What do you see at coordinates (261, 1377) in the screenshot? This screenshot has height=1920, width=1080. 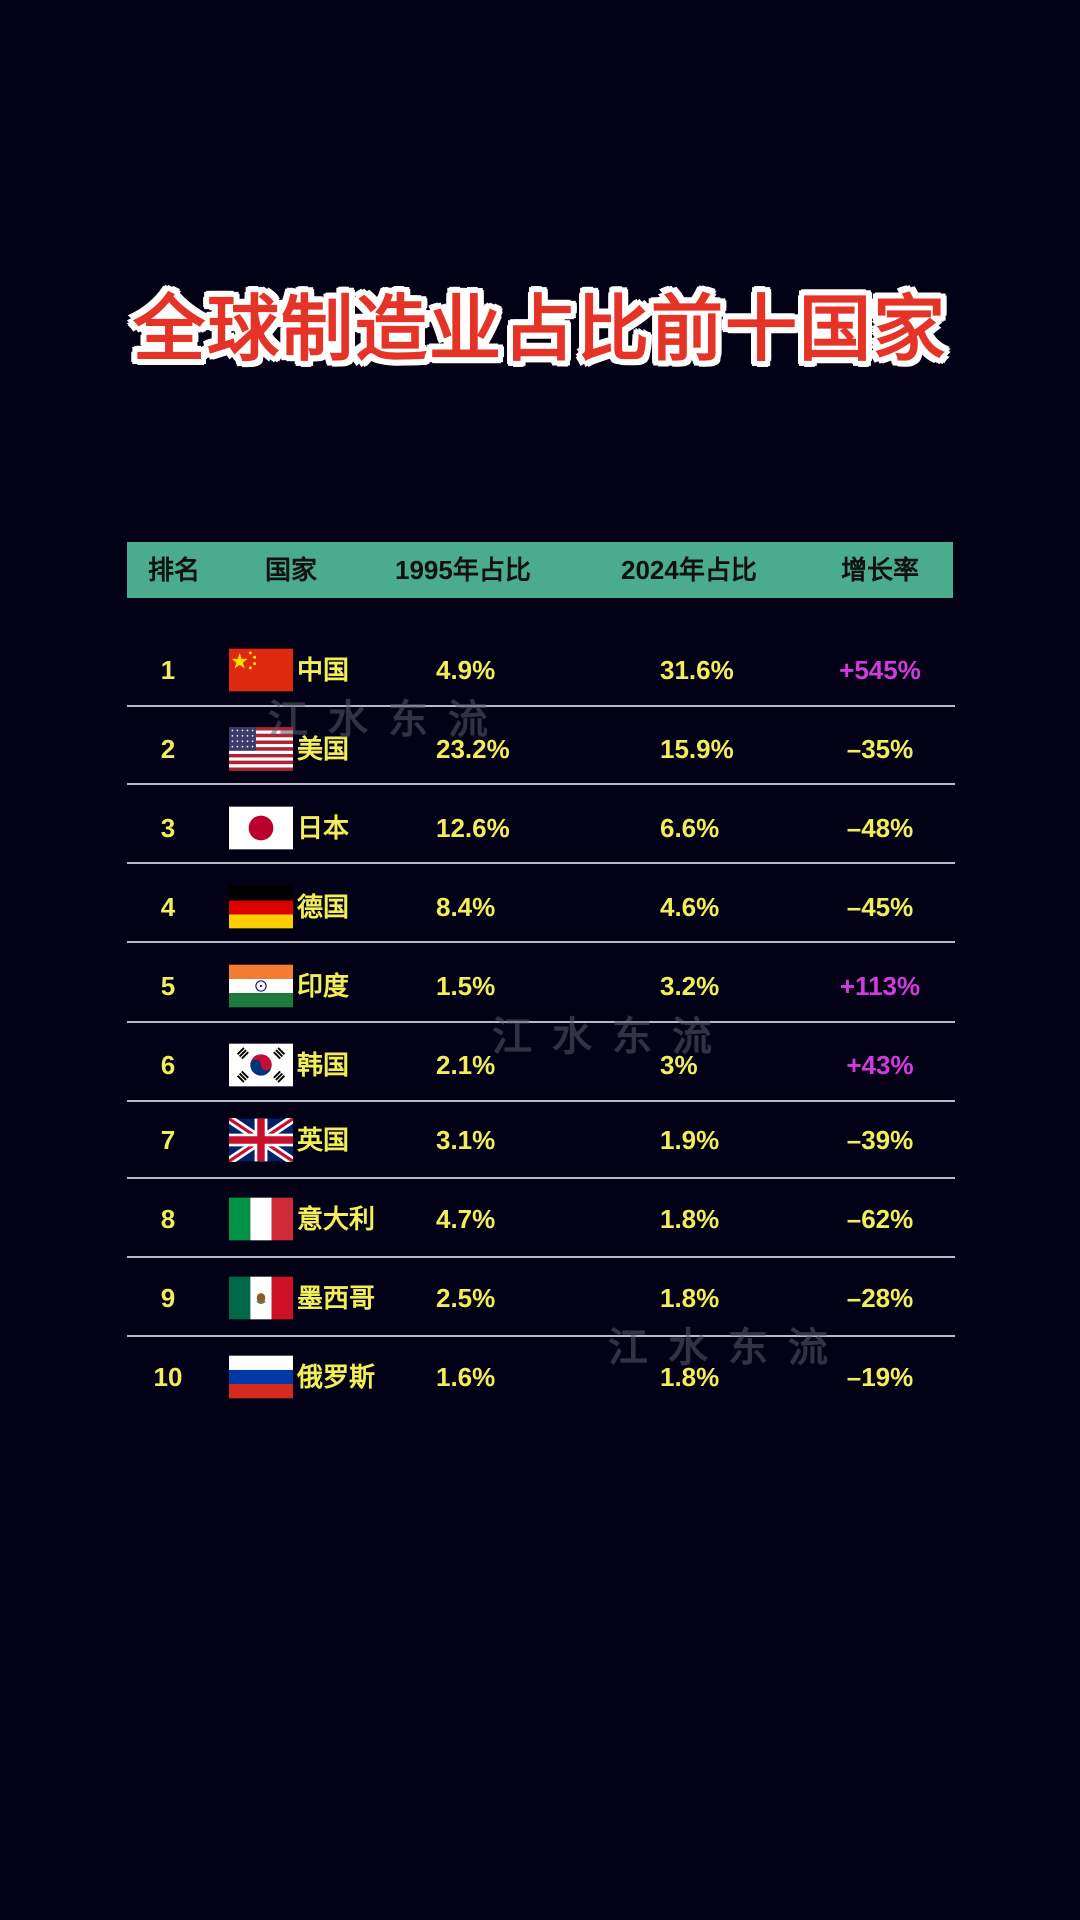 I see `russia-flag-icon` at bounding box center [261, 1377].